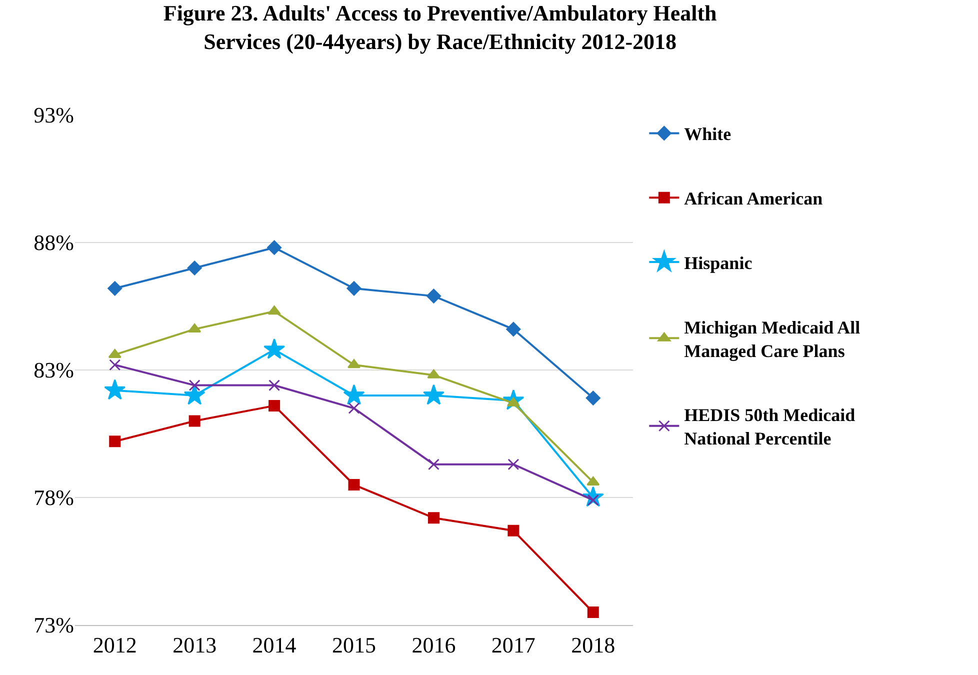 The width and height of the screenshot is (978, 675). I want to click on x-tick-label: 2017, so click(513, 645).